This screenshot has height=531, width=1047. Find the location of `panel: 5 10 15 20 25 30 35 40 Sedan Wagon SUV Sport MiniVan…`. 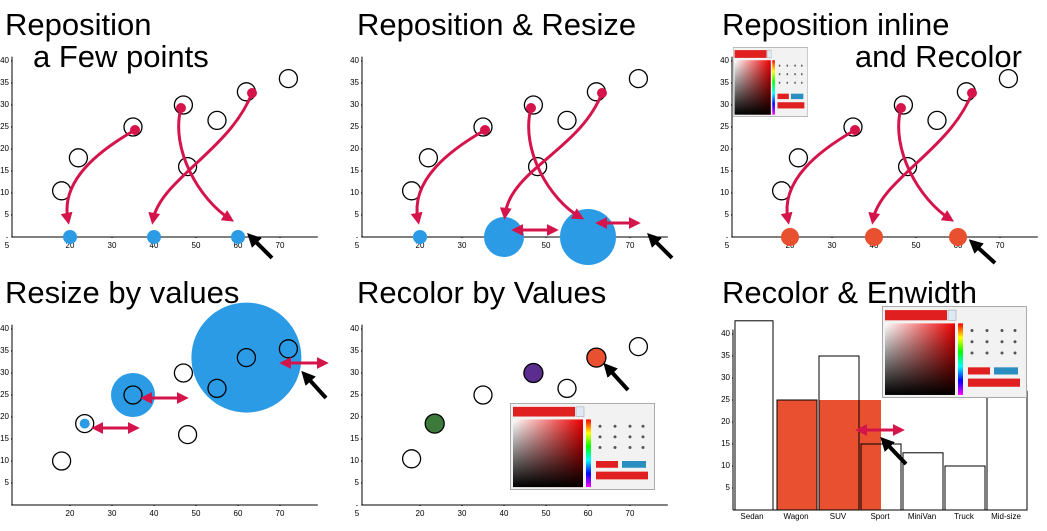

panel: 5 10 15 20 25 30 35 40 Sedan Wagon SUV Sport MiniVan… is located at coordinates (874, 420).